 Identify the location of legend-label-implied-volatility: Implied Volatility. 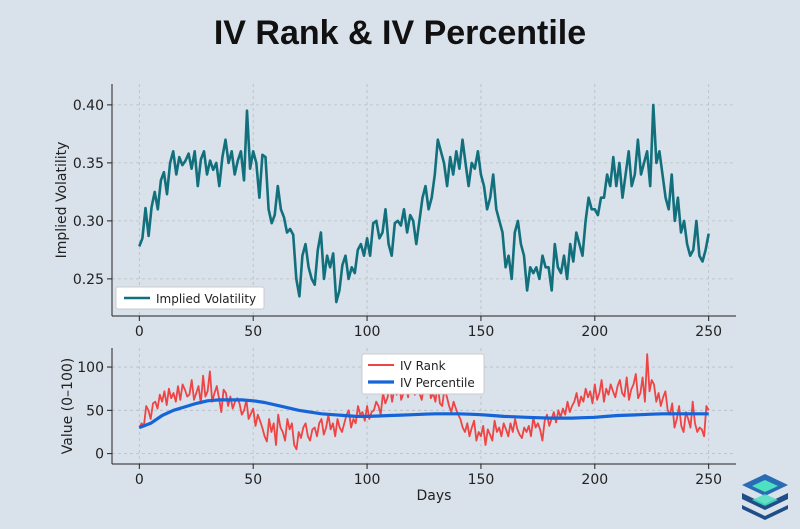
(206, 299).